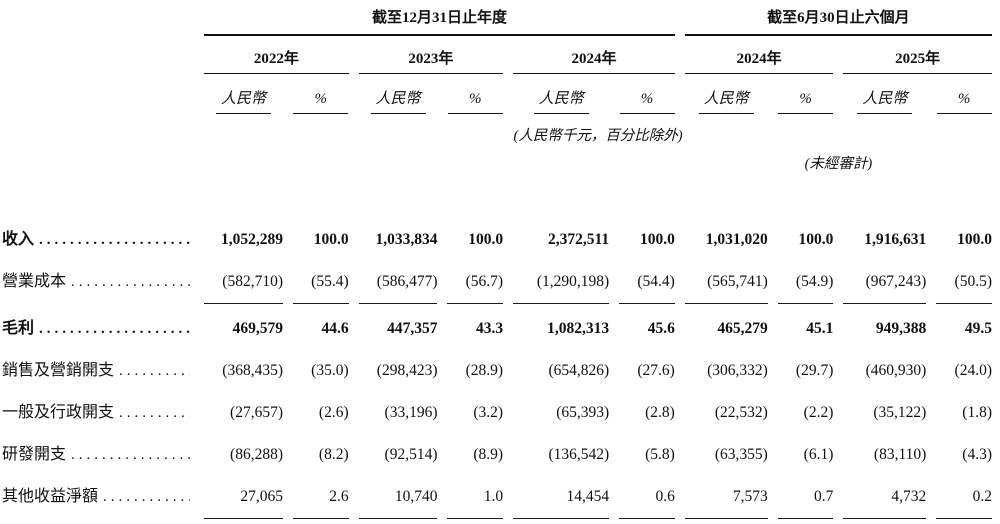 The width and height of the screenshot is (1000, 524). Describe the element at coordinates (814, 370) in the screenshot. I see `cell-value: (29.7)` at that location.